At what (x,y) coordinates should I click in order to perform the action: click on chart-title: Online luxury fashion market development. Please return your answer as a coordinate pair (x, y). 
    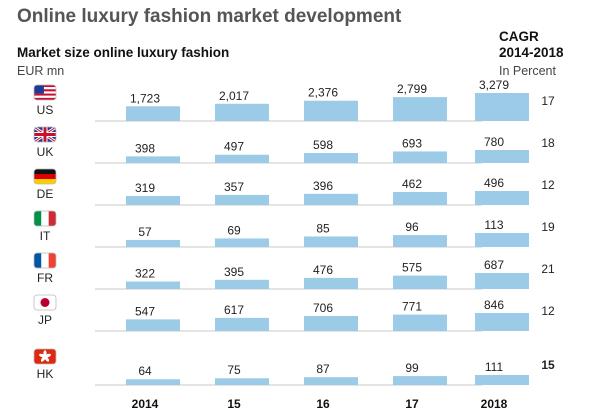
    Looking at the image, I should click on (209, 16).